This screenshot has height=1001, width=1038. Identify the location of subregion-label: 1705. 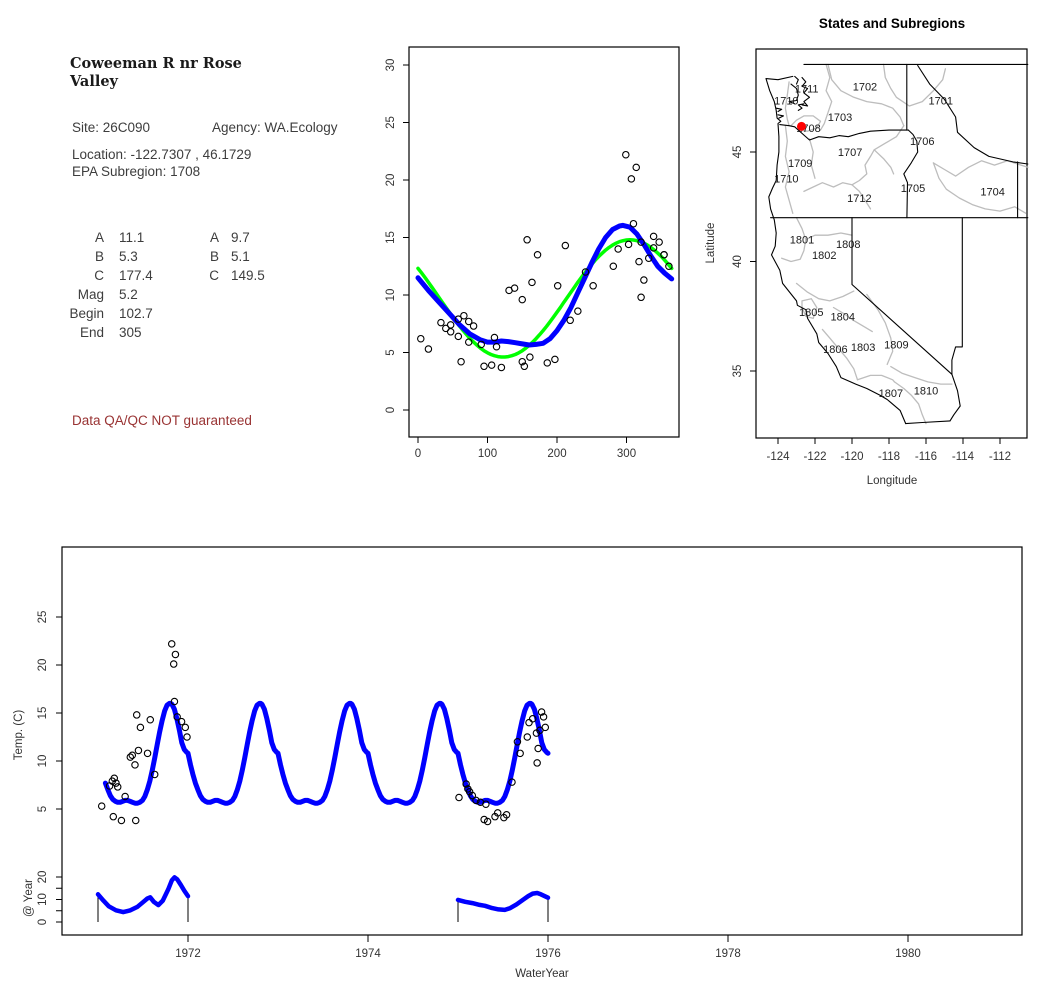
(913, 189).